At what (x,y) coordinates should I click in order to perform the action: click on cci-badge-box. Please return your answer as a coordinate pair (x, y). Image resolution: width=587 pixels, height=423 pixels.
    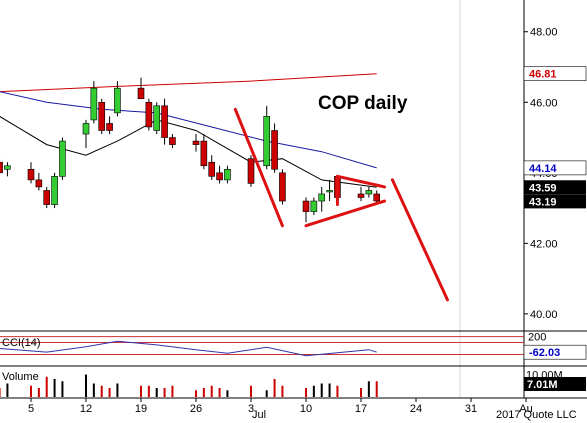
    Looking at the image, I should click on (555, 352).